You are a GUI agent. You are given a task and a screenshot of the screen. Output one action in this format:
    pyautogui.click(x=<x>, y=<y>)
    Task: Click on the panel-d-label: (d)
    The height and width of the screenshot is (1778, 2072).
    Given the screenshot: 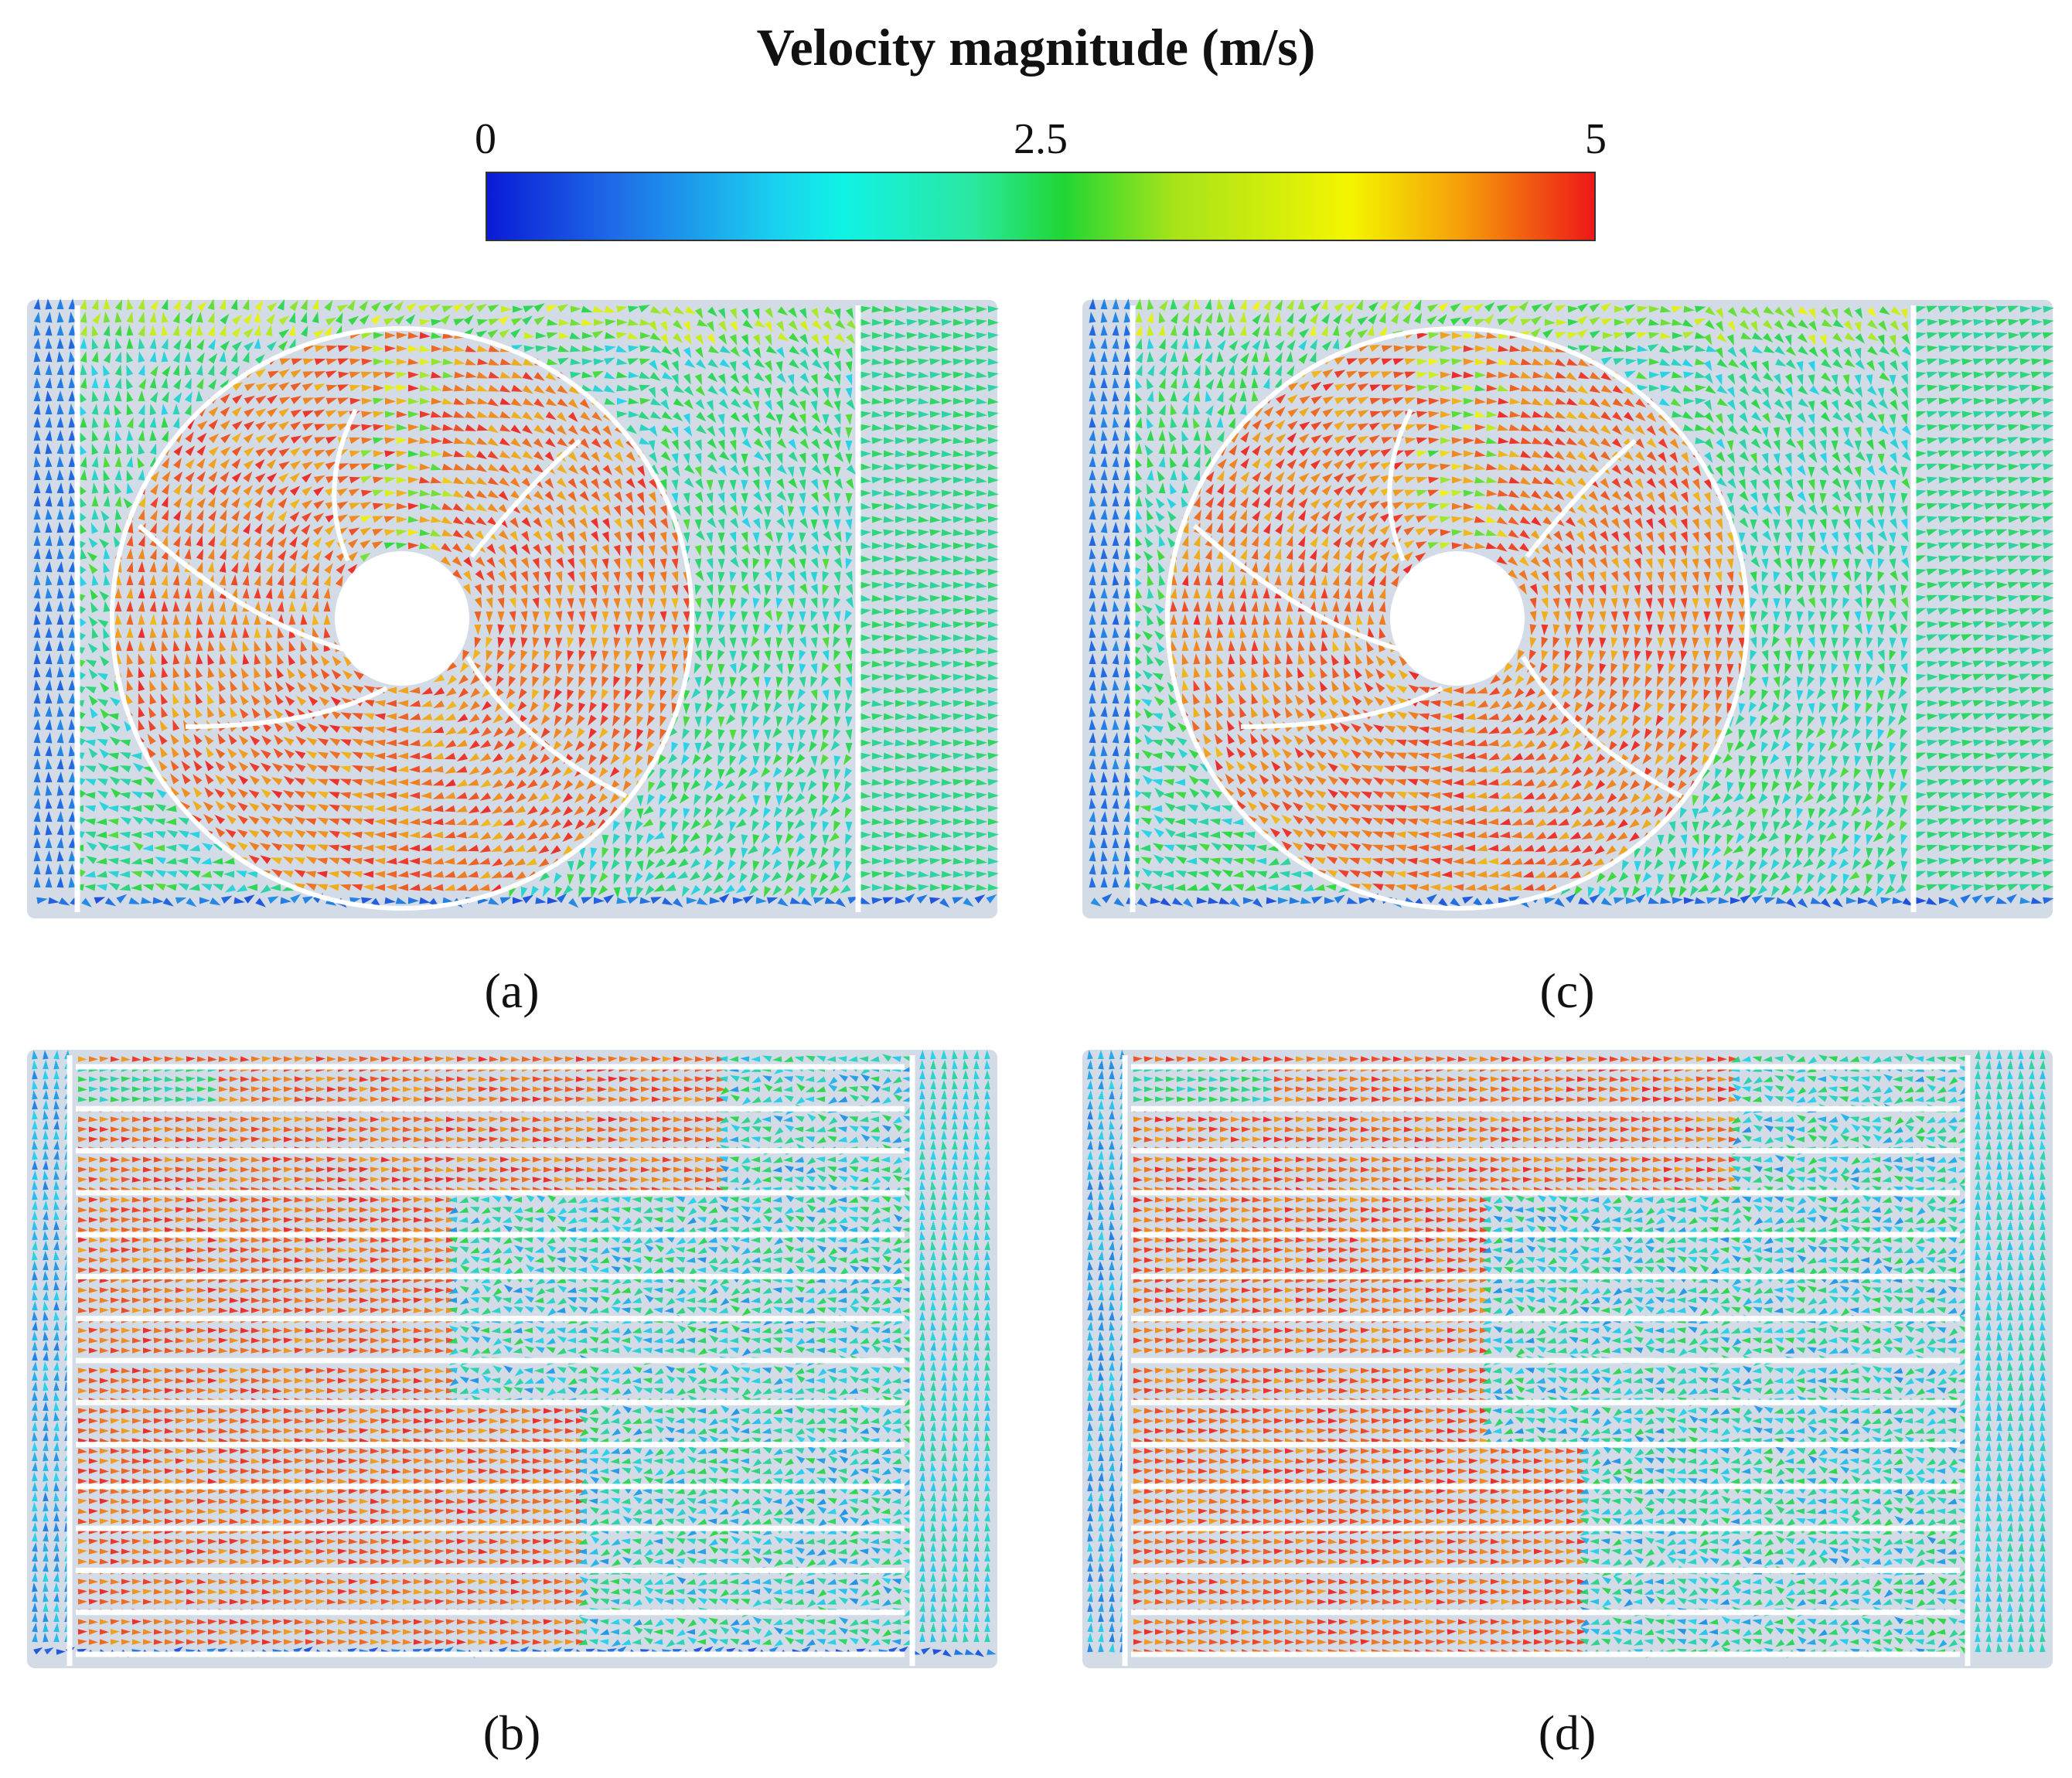 What is the action you would take?
    pyautogui.click(x=1567, y=1732)
    